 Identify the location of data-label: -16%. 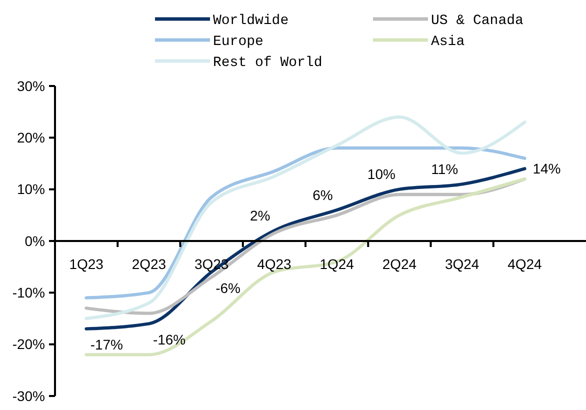
(169, 340).